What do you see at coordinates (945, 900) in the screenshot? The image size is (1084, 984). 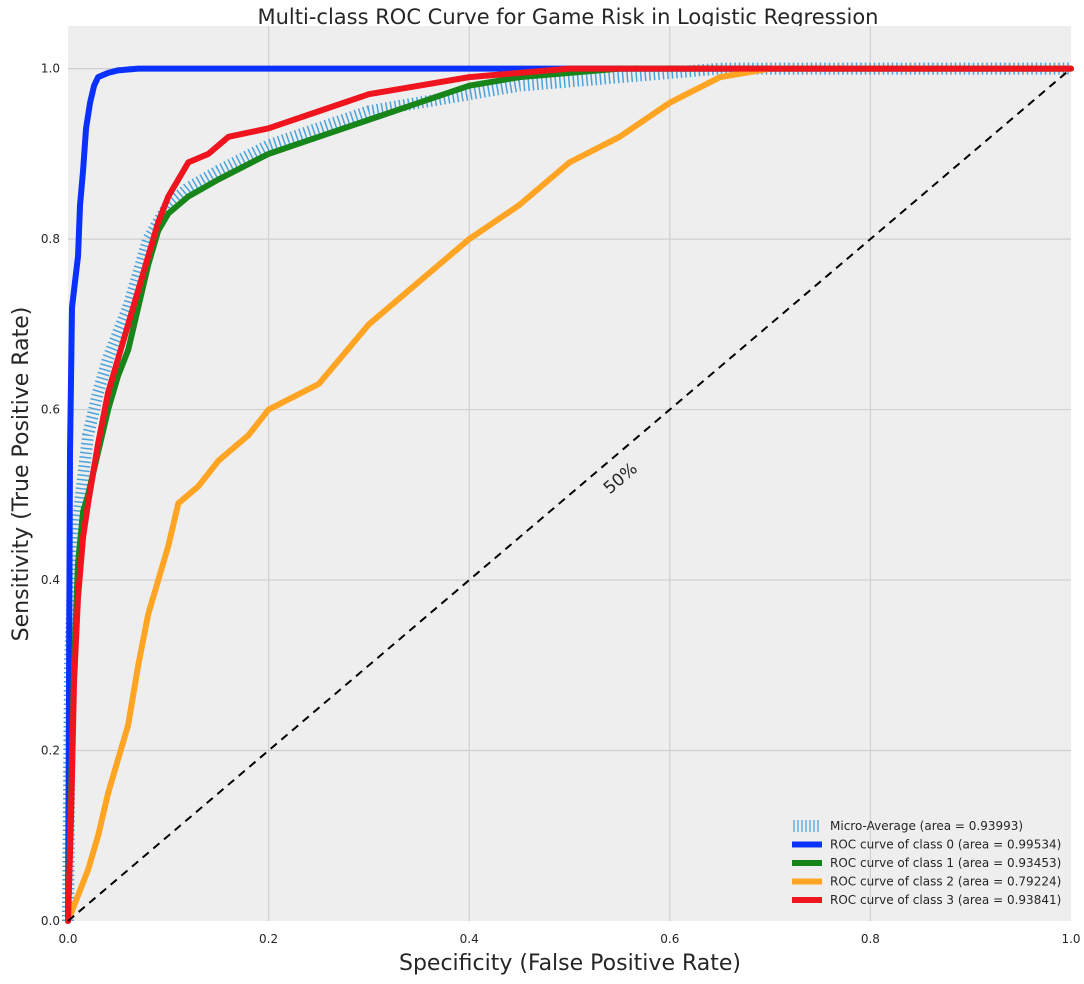 I see `legend-entry: ROC curve of class 3 (area = 0.93841)` at bounding box center [945, 900].